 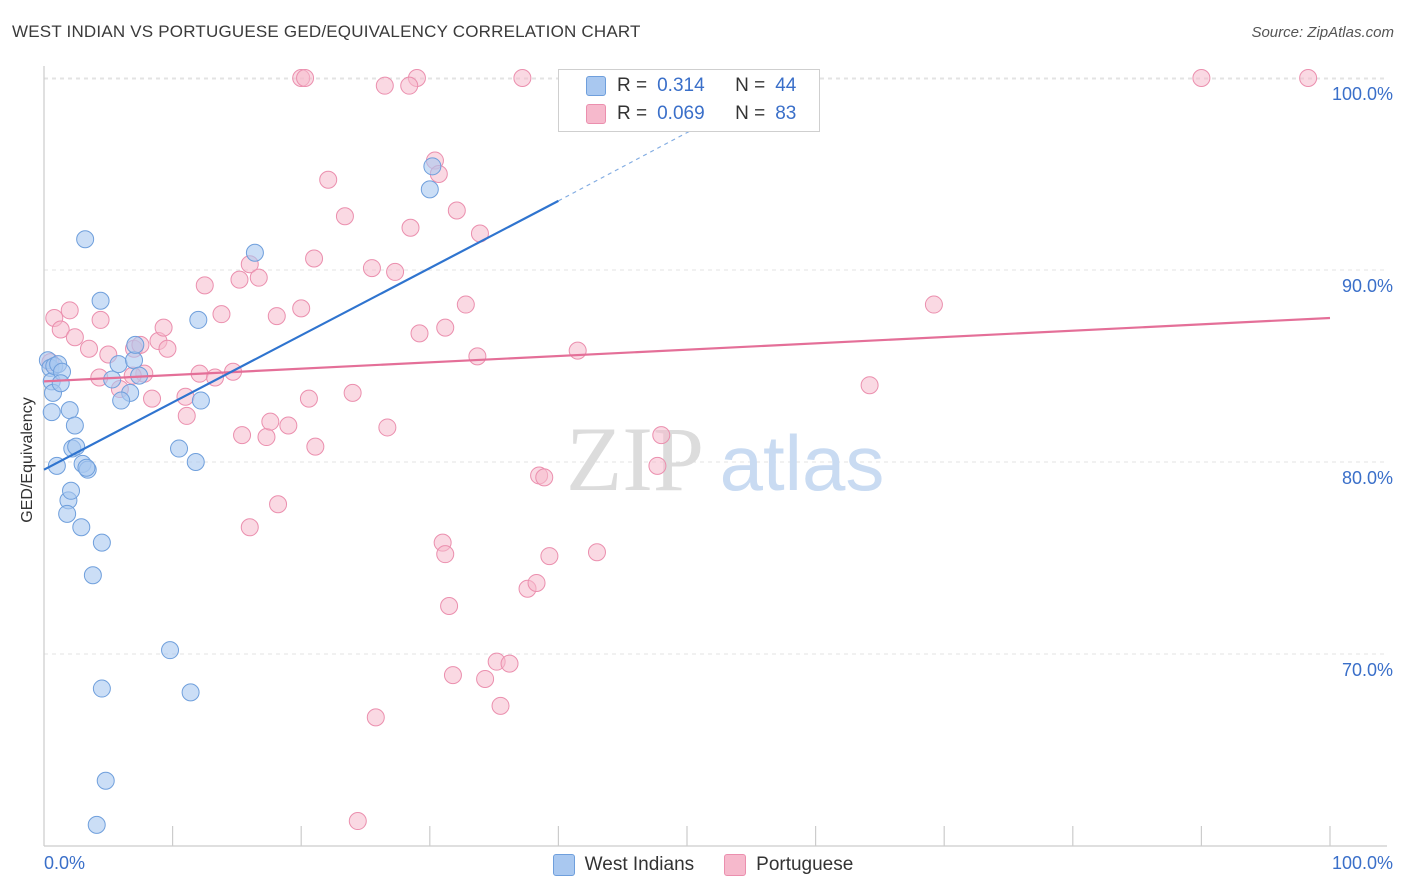 What do you see at coordinates (635, 459) in the screenshot?
I see `watermark-zip: ZIP` at bounding box center [635, 459].